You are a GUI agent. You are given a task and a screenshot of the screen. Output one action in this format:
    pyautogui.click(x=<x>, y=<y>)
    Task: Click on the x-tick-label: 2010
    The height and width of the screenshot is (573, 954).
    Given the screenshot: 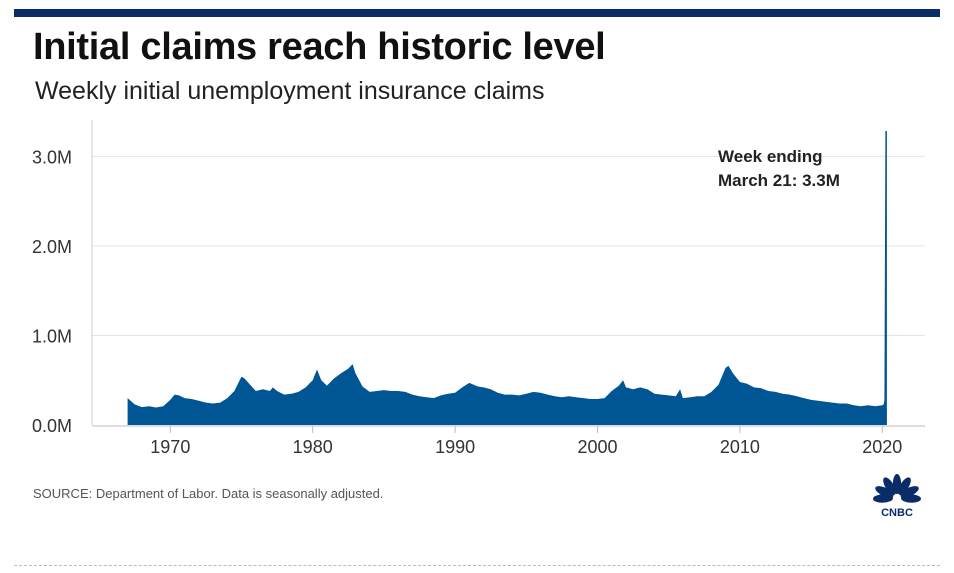 What is the action you would take?
    pyautogui.click(x=740, y=447)
    